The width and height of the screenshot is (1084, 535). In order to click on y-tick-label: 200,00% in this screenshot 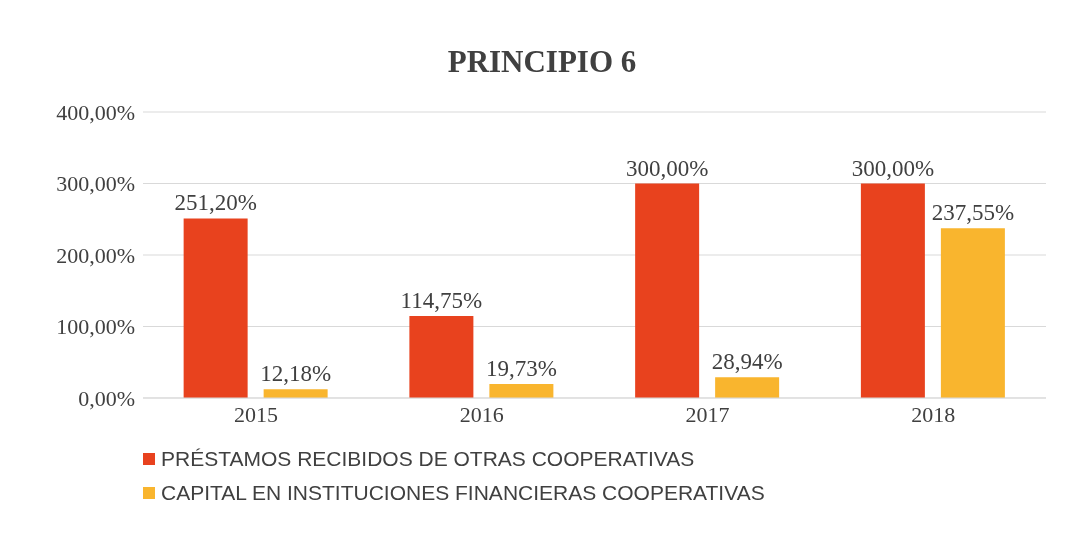, I will do `click(95, 255)`.